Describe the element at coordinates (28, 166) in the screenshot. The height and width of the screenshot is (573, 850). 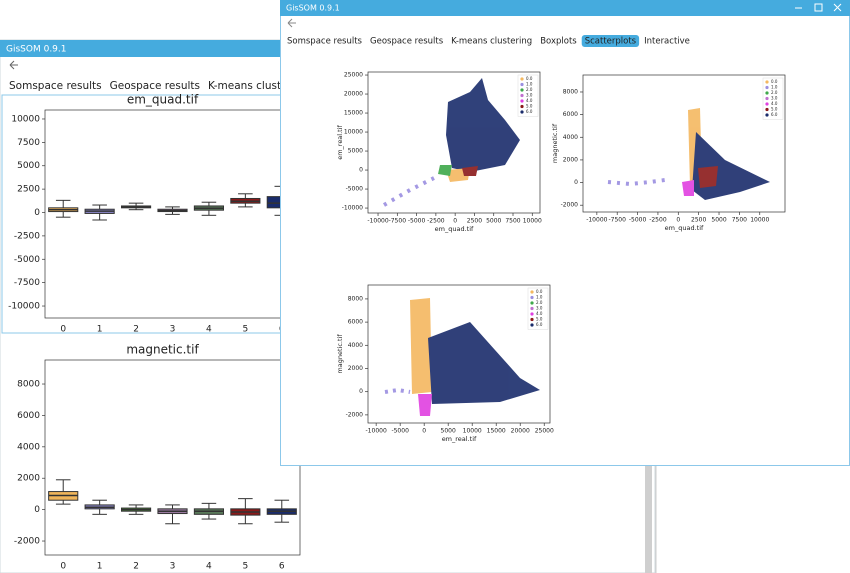
I see `y-tick-label: 5000` at that location.